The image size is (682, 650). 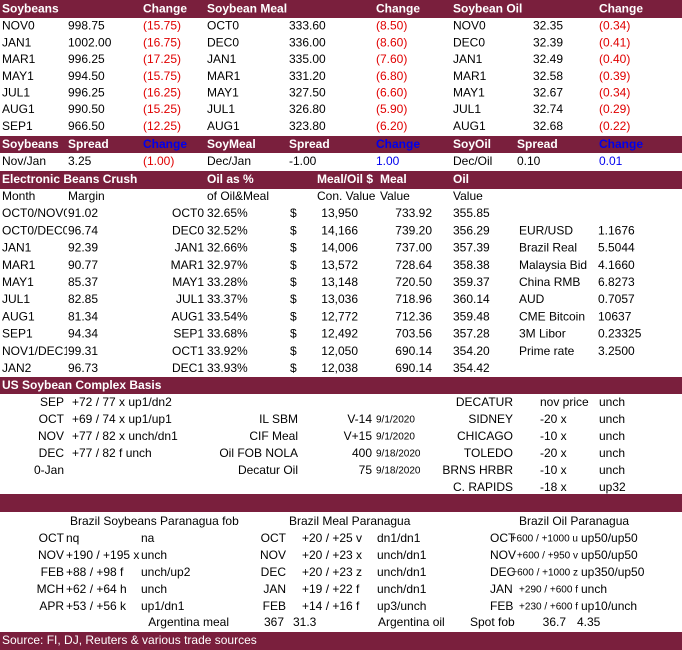 What do you see at coordinates (227, 351) in the screenshot?
I see `cell: 33.92%` at bounding box center [227, 351].